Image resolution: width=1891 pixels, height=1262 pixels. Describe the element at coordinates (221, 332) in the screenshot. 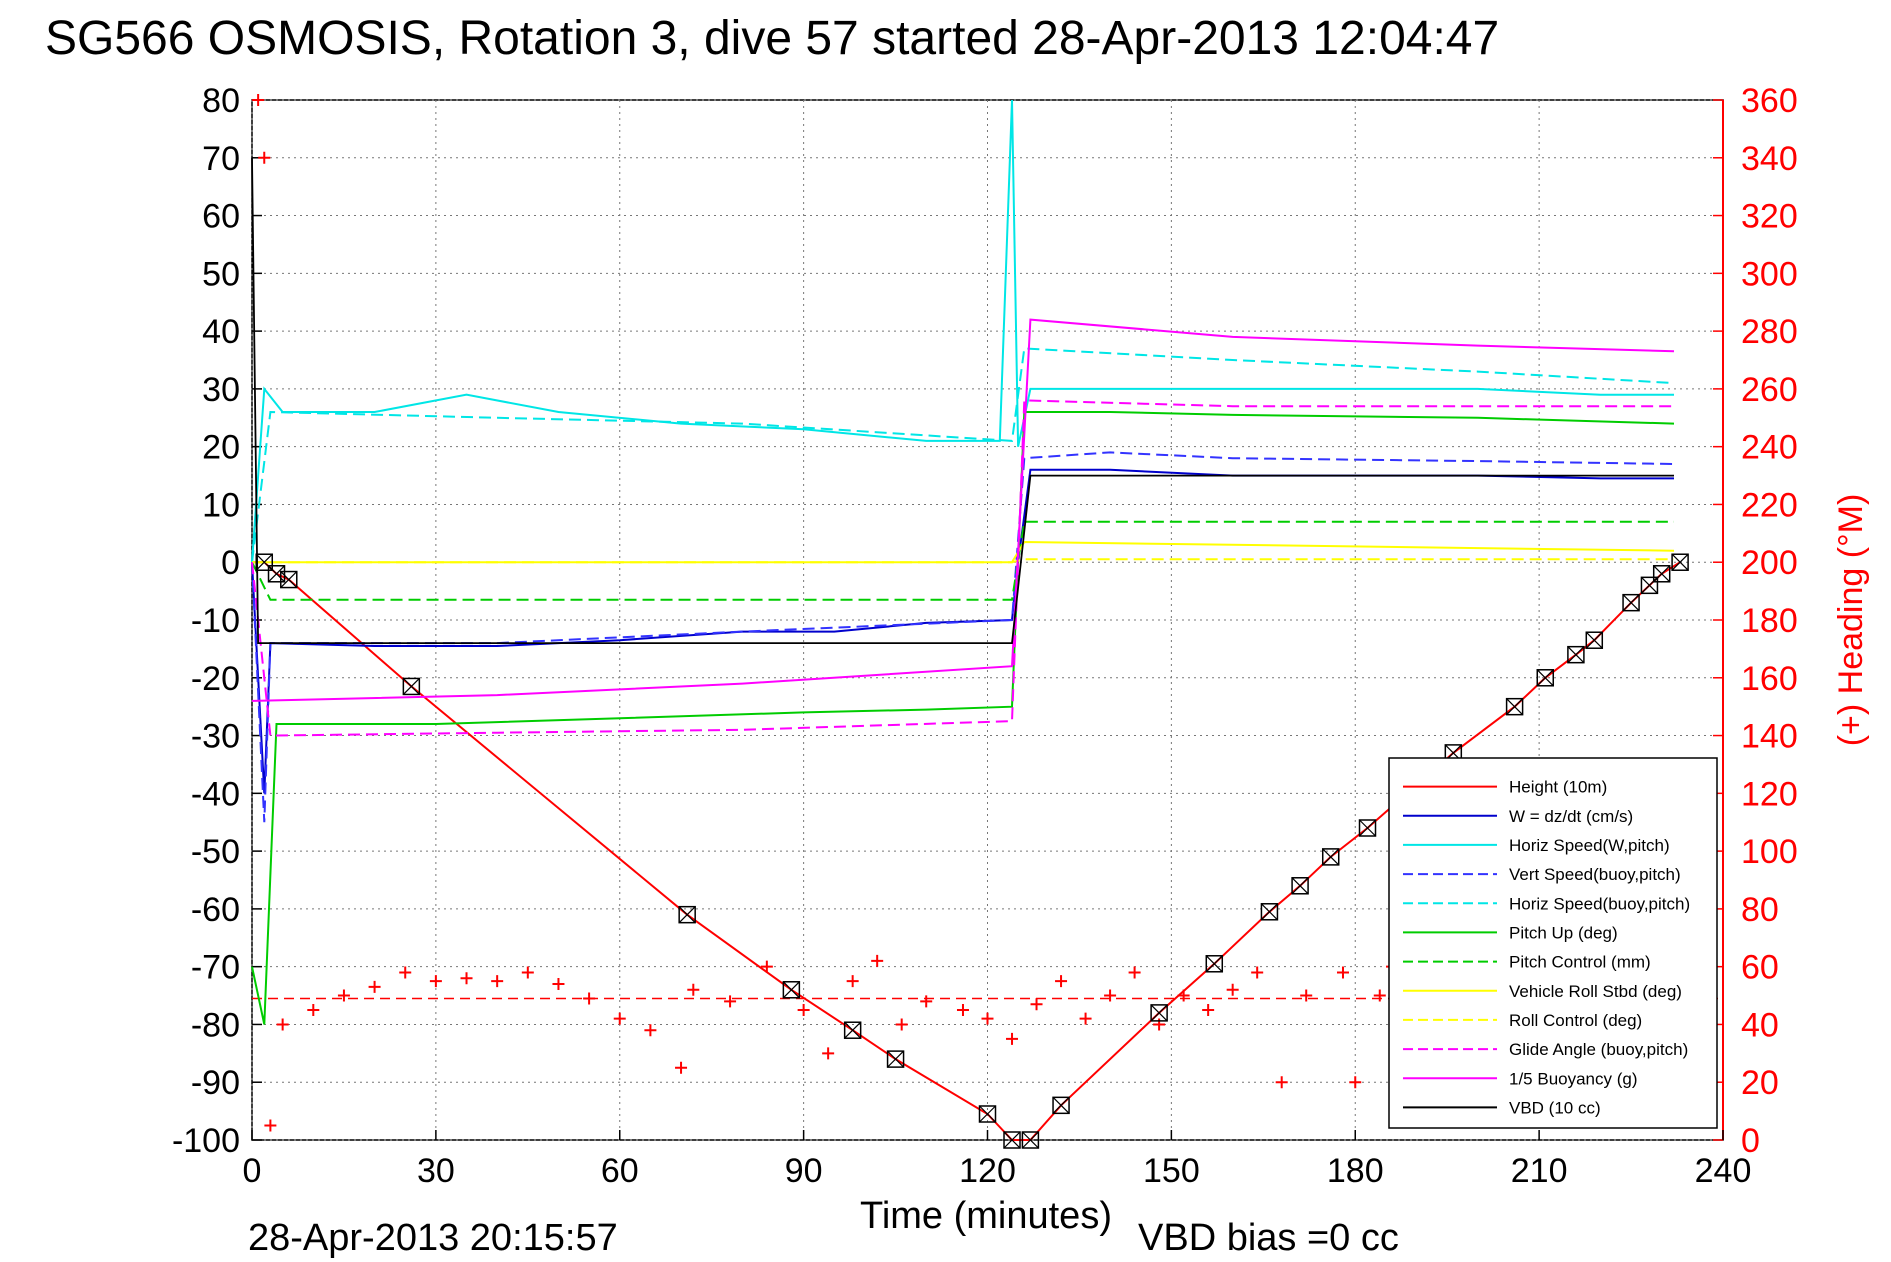

I see `left-y-tick-label: 40` at that location.